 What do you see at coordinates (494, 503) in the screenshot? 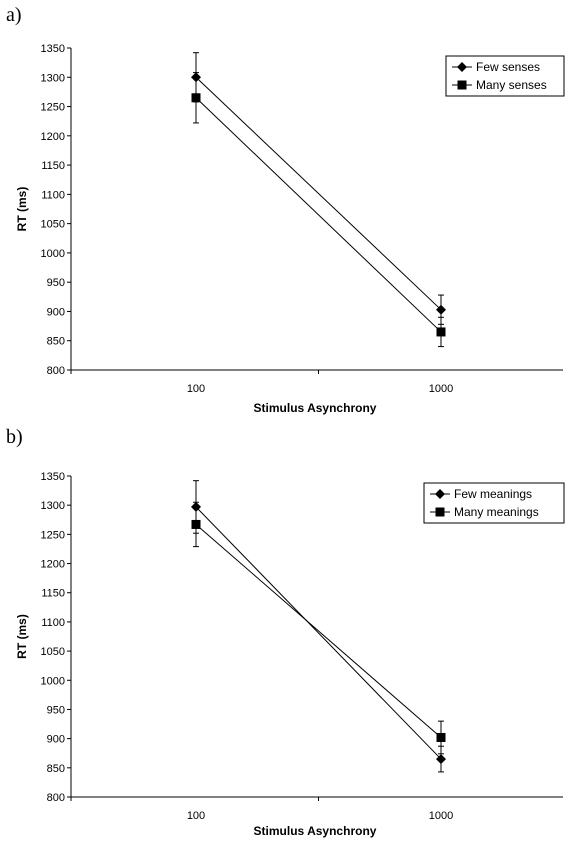
I see `chart-b-legend-box` at bounding box center [494, 503].